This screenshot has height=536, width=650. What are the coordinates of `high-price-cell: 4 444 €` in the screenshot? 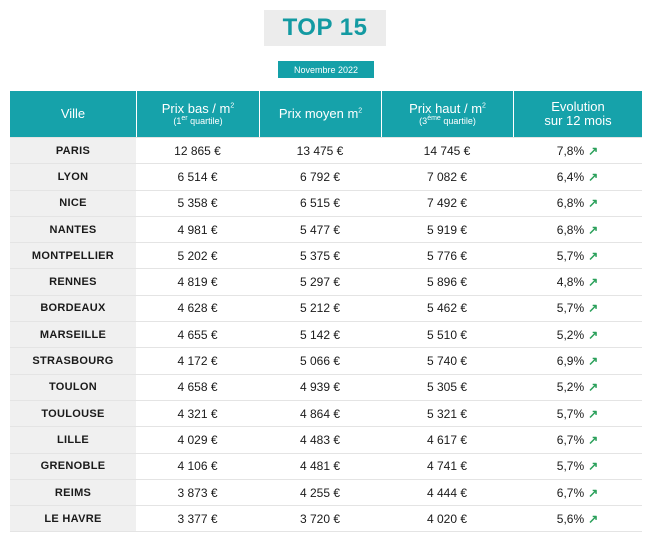 It's located at (447, 493).